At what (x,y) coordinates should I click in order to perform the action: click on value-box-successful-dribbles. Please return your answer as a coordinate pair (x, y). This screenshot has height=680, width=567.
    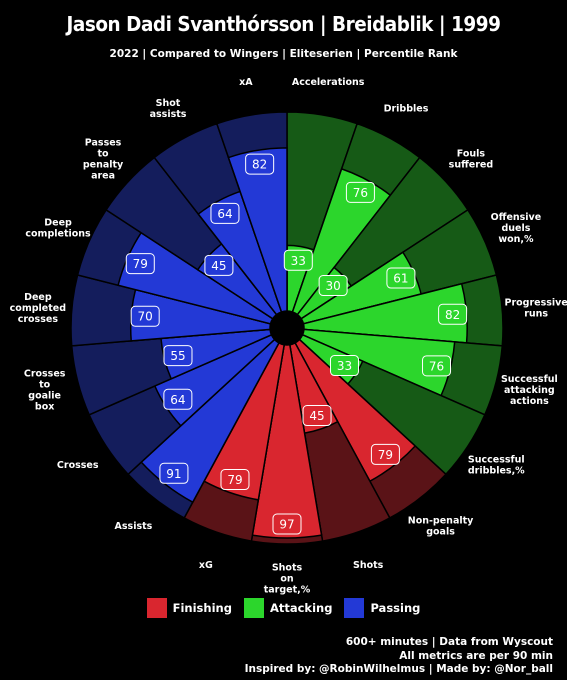
    Looking at the image, I should click on (344, 366).